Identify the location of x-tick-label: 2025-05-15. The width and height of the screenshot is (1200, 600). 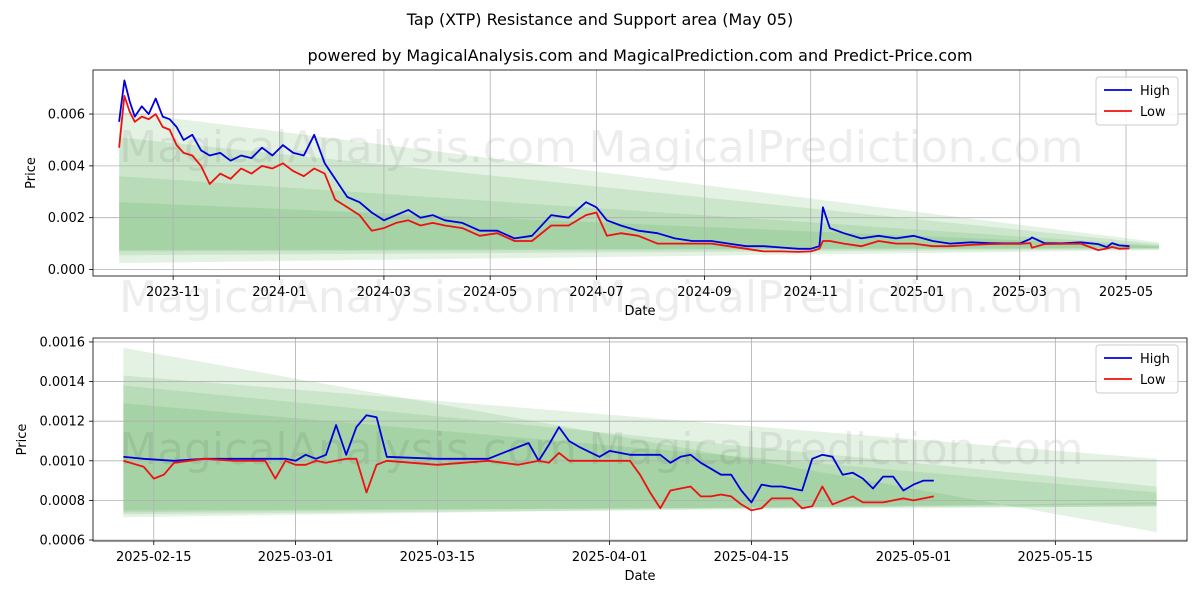
(1056, 557).